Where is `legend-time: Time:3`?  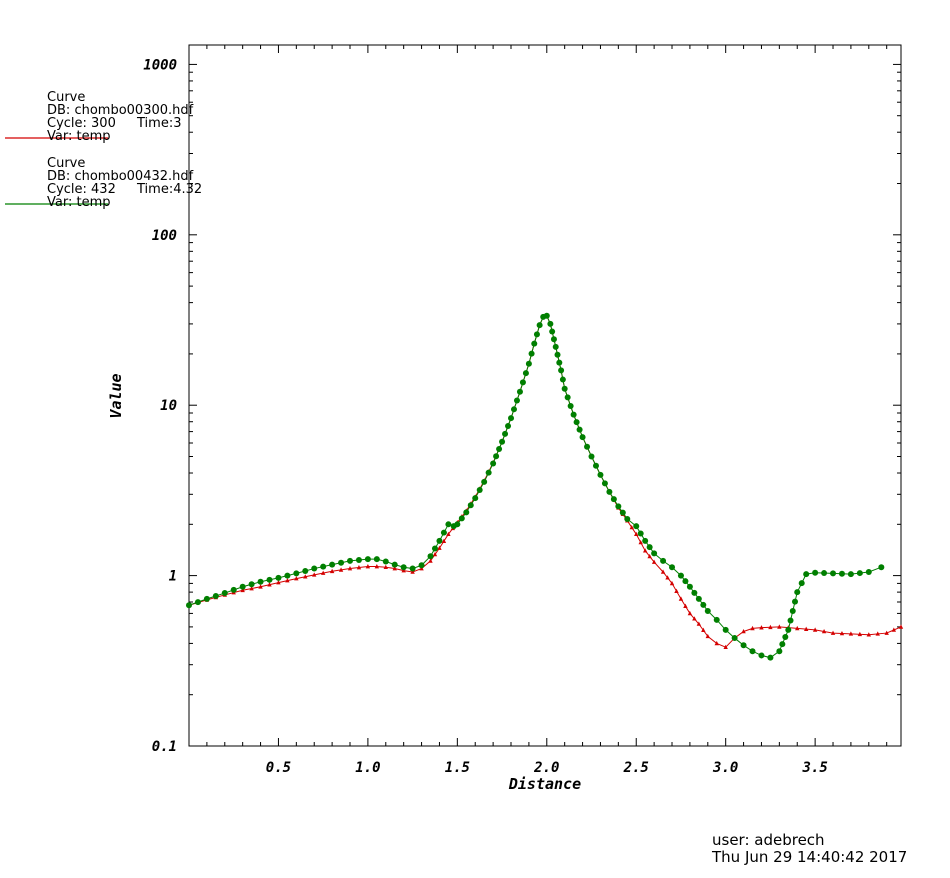
legend-time: Time:3 is located at coordinates (159, 123).